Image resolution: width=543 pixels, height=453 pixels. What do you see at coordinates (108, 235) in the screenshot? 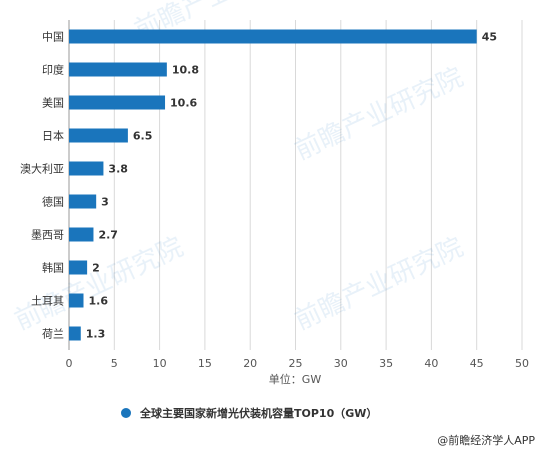
I see `value-label: 2.7` at bounding box center [108, 235].